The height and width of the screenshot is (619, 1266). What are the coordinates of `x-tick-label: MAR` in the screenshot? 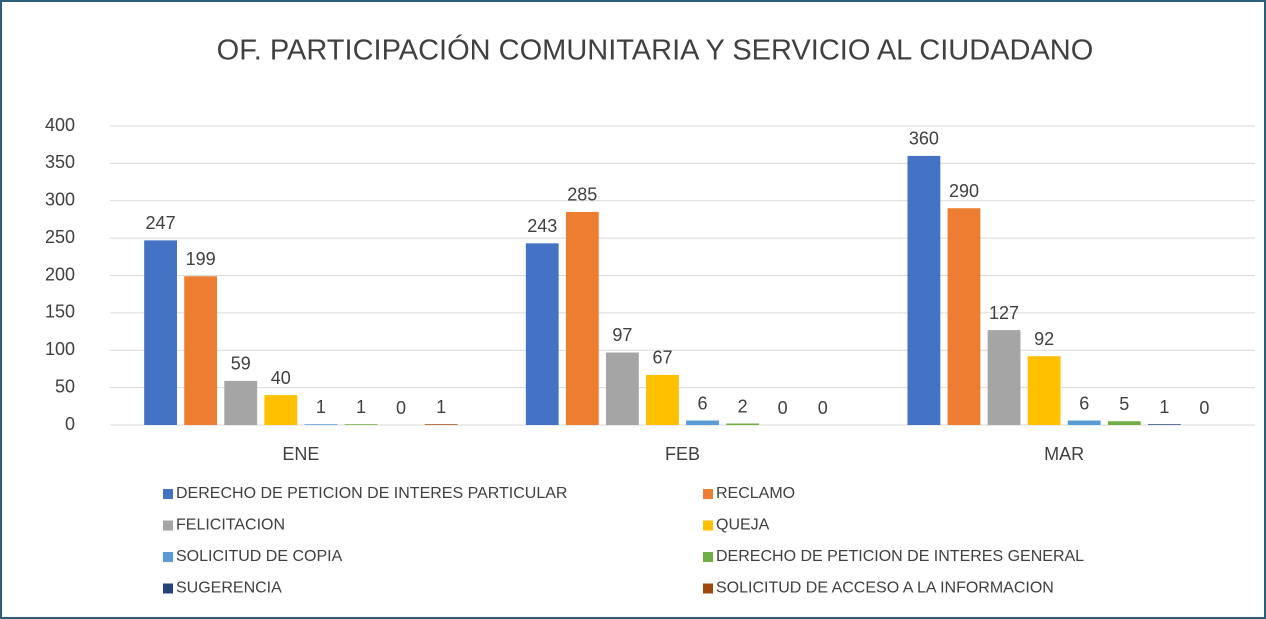 It's located at (1064, 454).